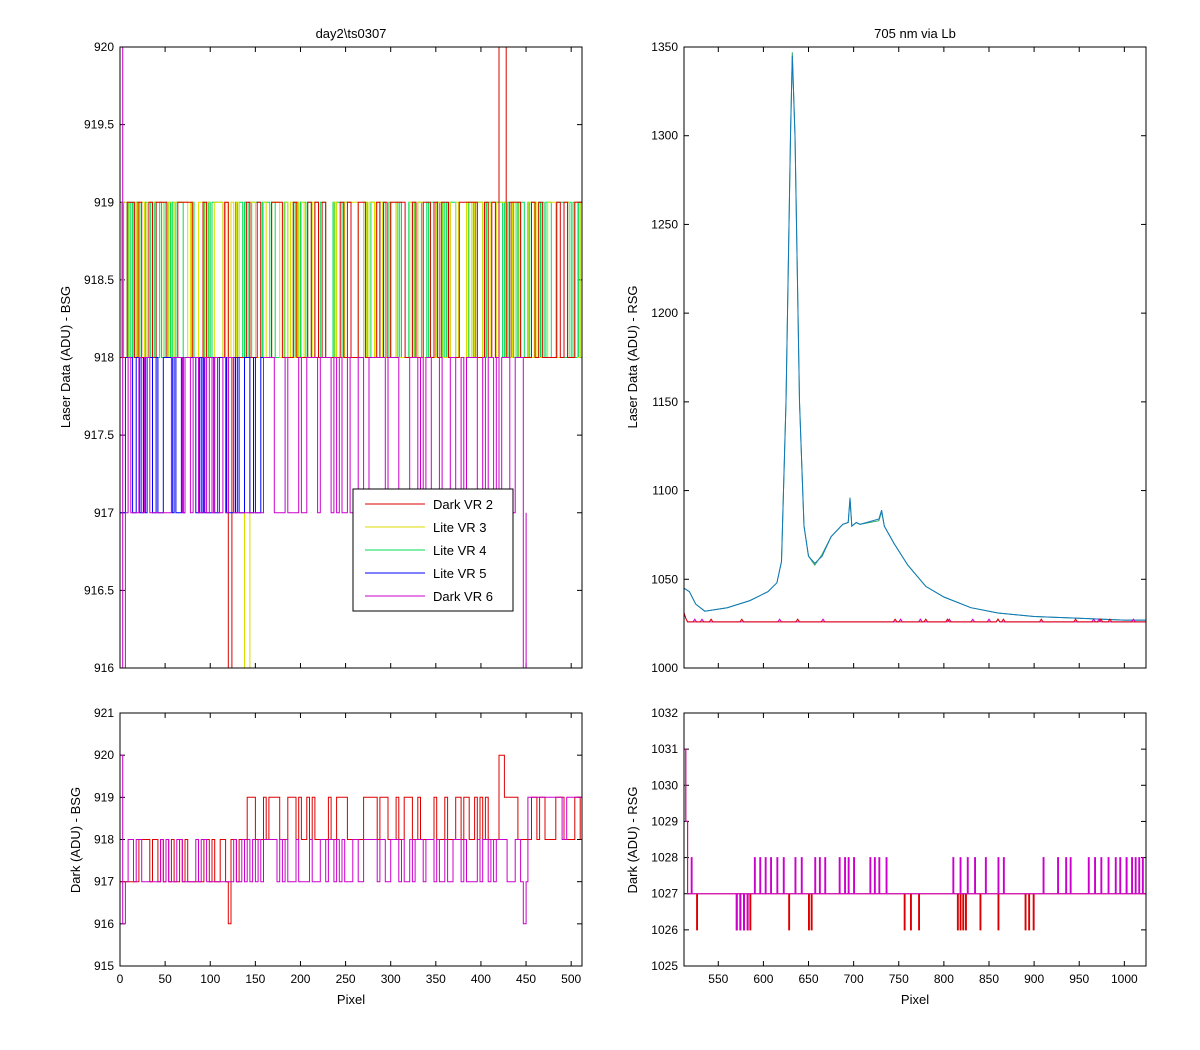 This screenshot has height=1050, width=1200. Describe the element at coordinates (104, 924) in the screenshot. I see `y-tick-label-bl: 916` at that location.